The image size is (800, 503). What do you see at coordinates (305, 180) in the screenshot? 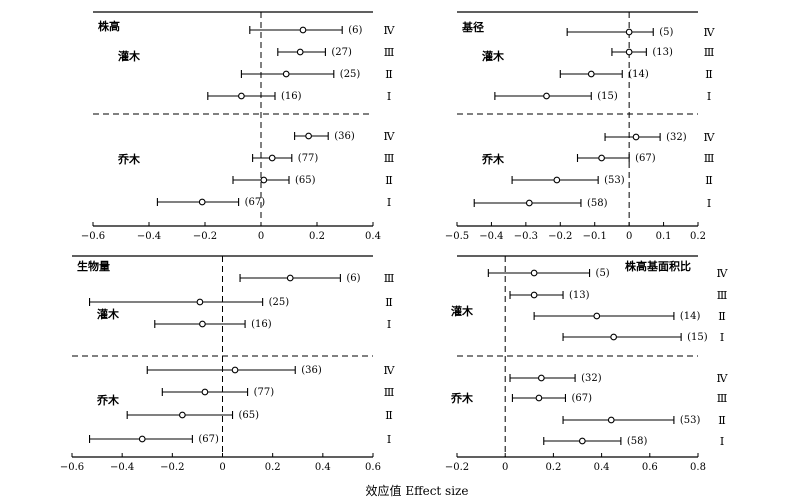
I see `sample-size-label: (65)` at bounding box center [305, 180].